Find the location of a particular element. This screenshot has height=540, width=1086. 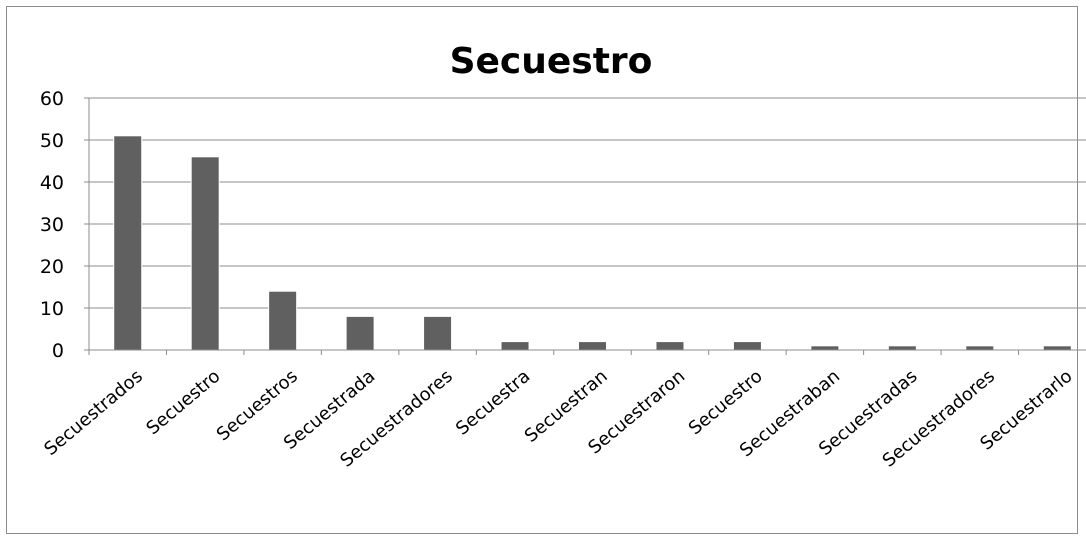

y-tick-label: 60 is located at coordinates (52, 99).